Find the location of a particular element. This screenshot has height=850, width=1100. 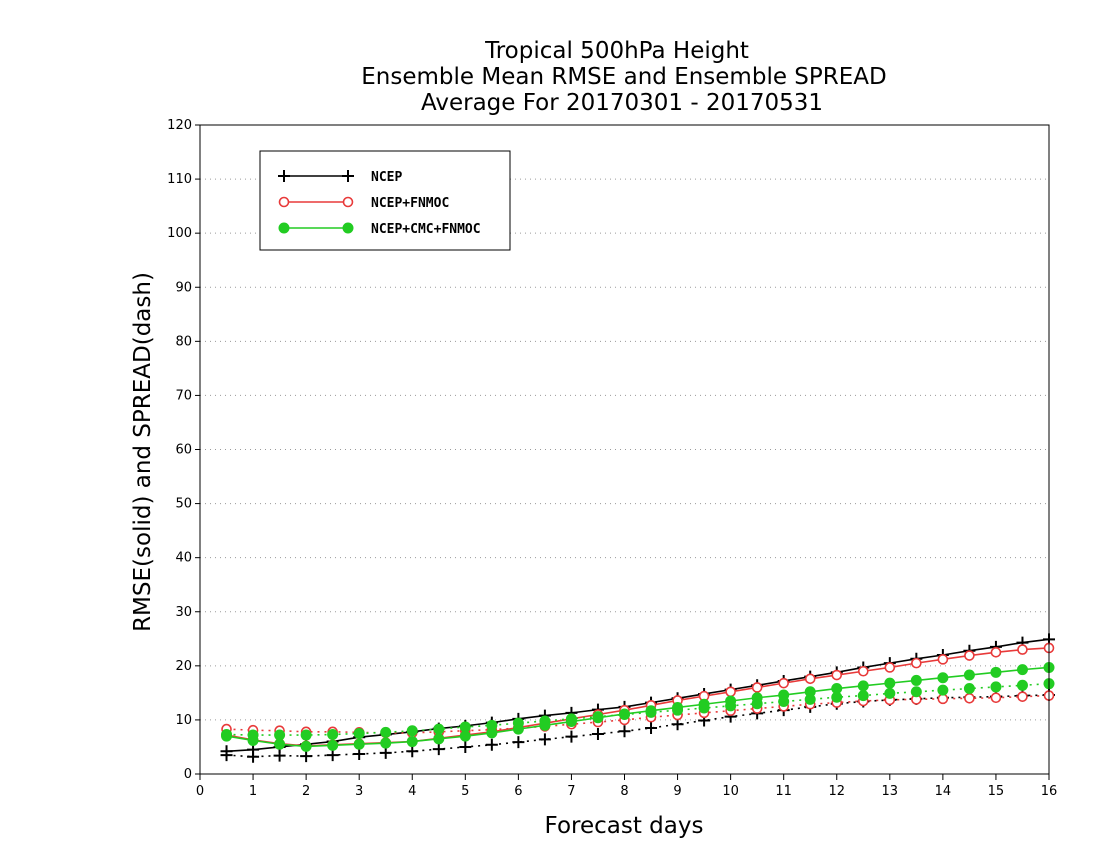

x-tick-label: 2 is located at coordinates (306, 791).